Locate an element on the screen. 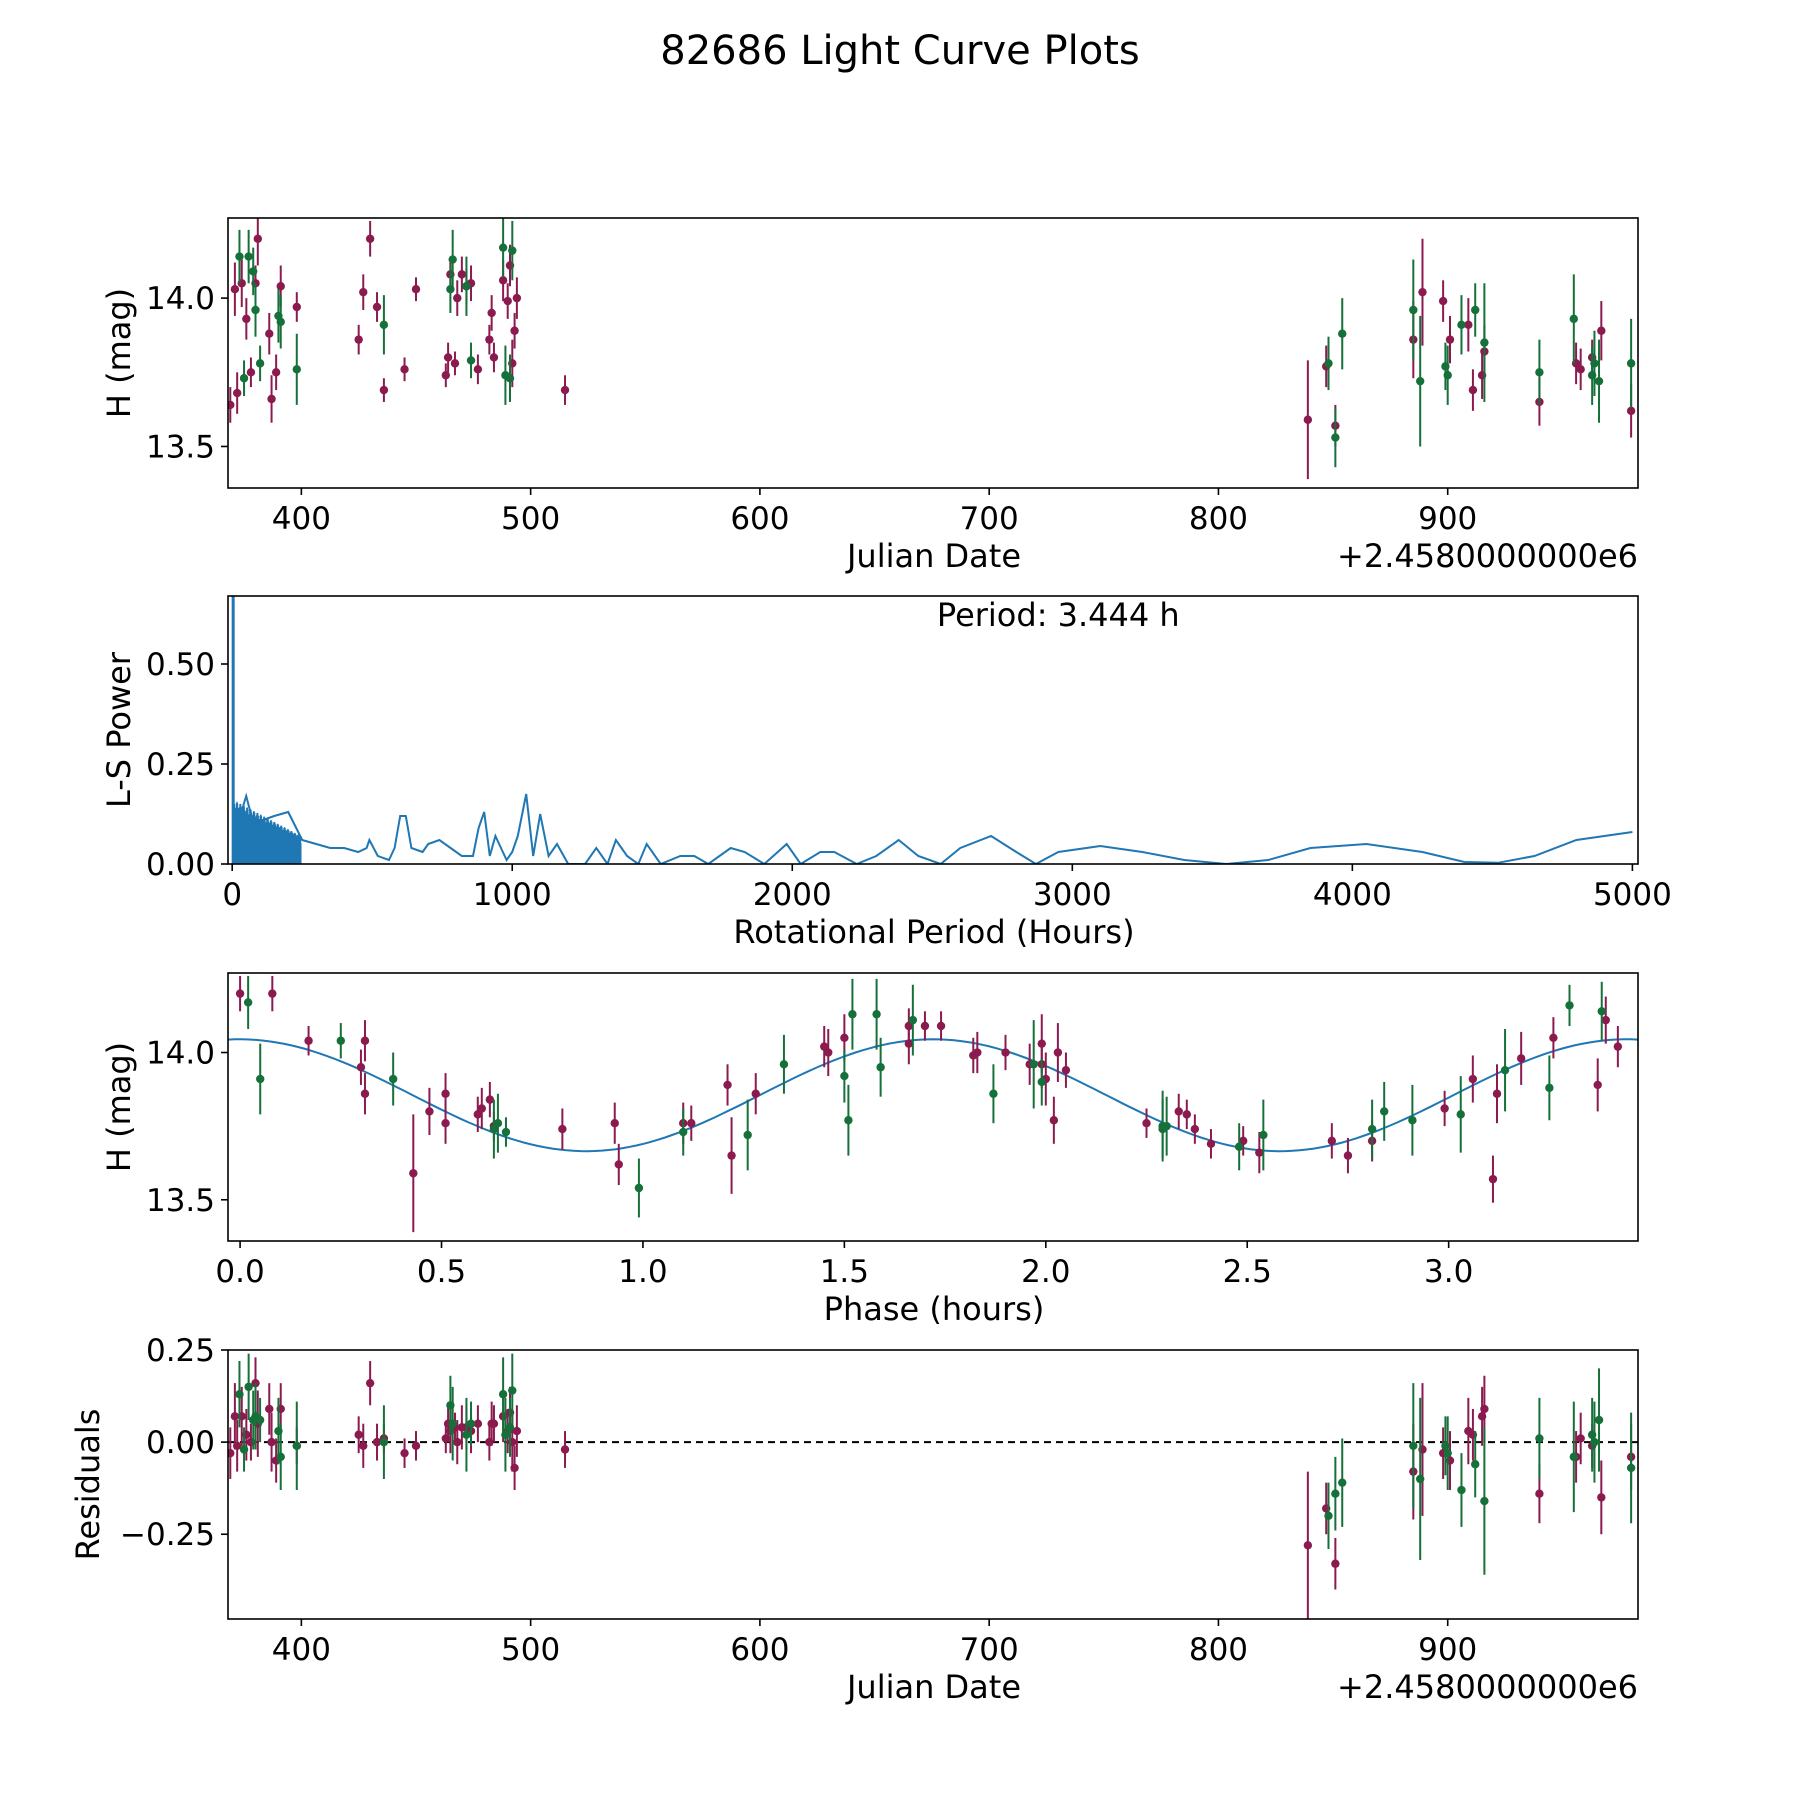  lightcurve-xtick-label: 400 is located at coordinates (301, 519).